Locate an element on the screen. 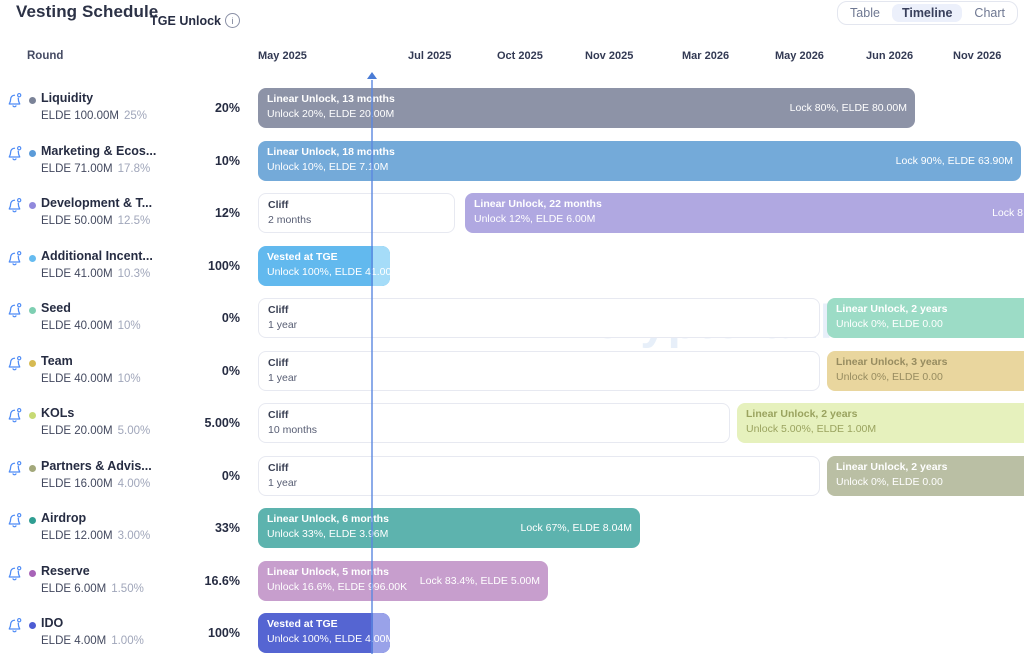 Image resolution: width=1024 pixels, height=654 pixels. segment-subtitle: 1 year is located at coordinates (283, 325).